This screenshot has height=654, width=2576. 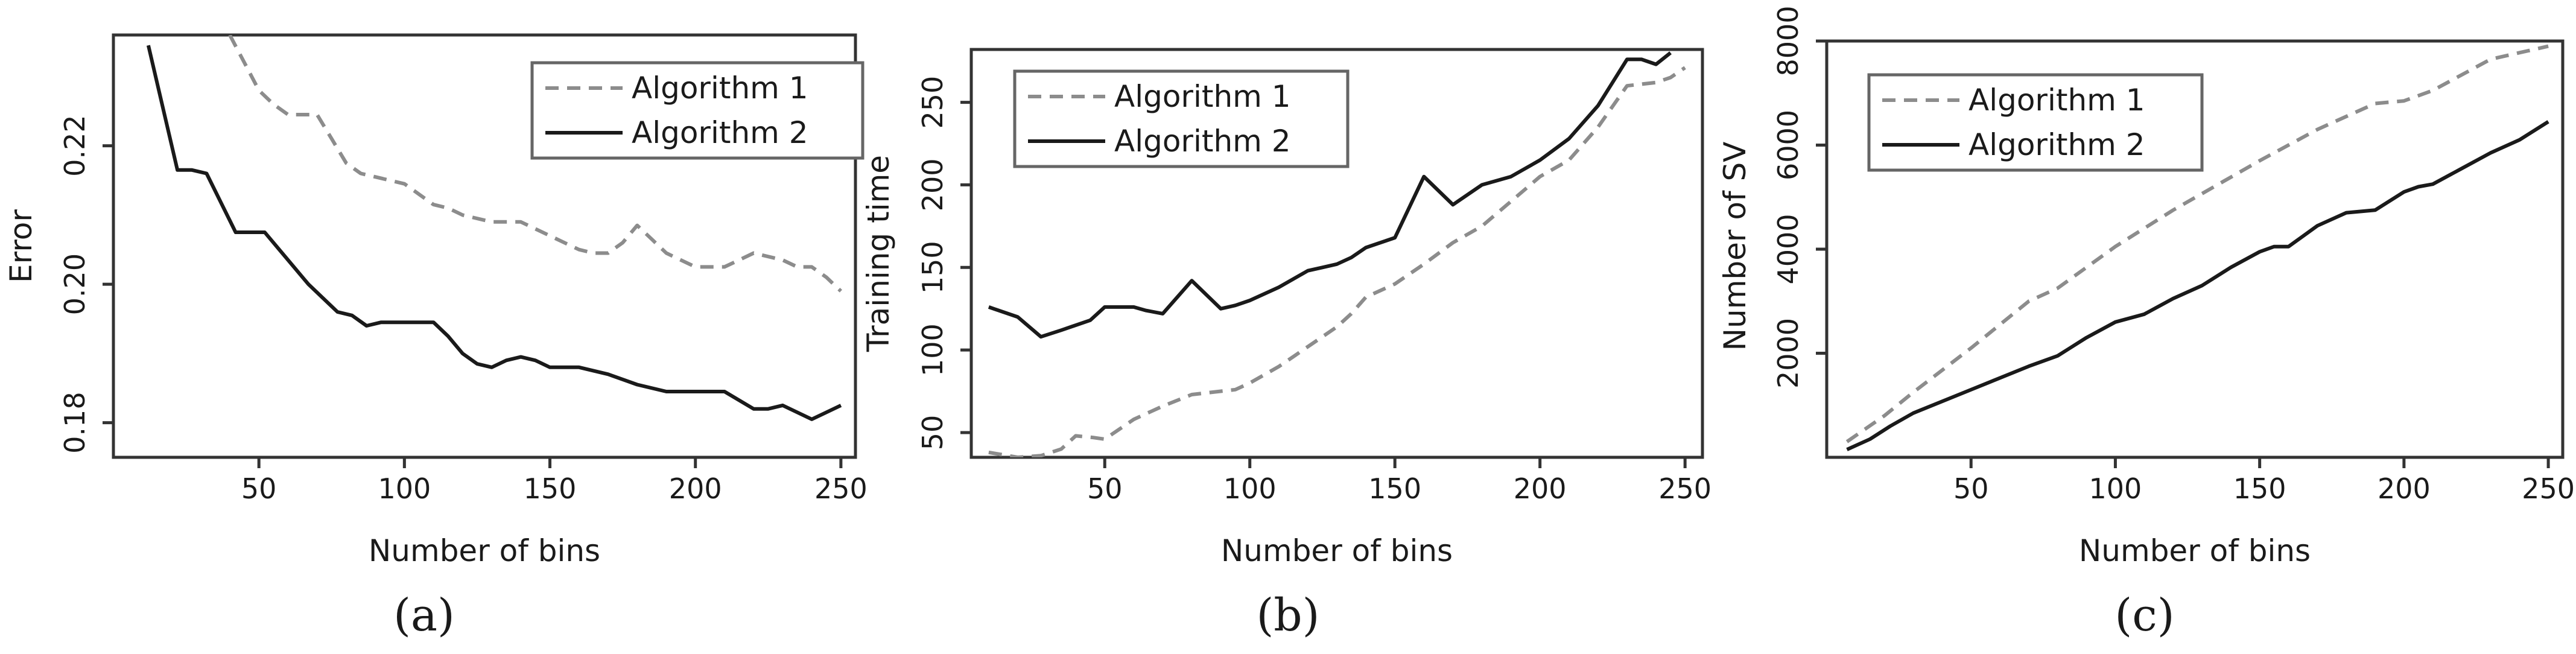 I want to click on y-tick-label: 2000, so click(x=1788, y=353).